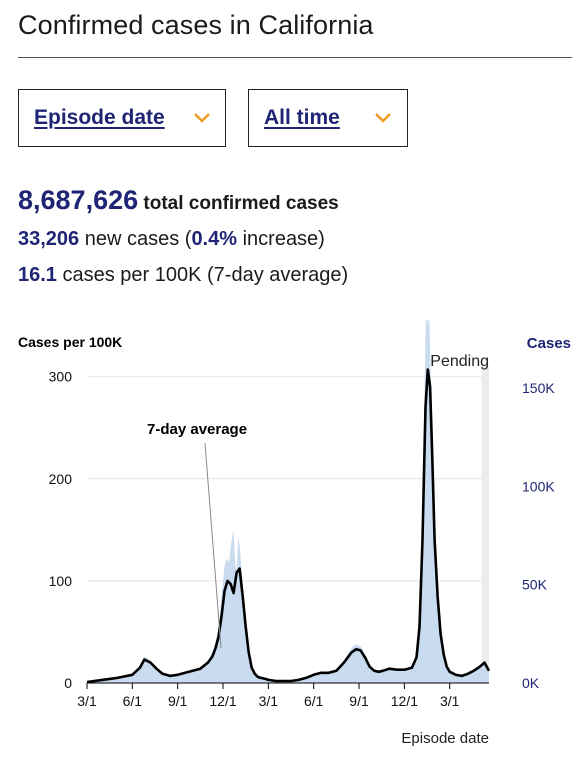  What do you see at coordinates (241, 203) in the screenshot?
I see `total-cases-label: total confirmed cases` at bounding box center [241, 203].